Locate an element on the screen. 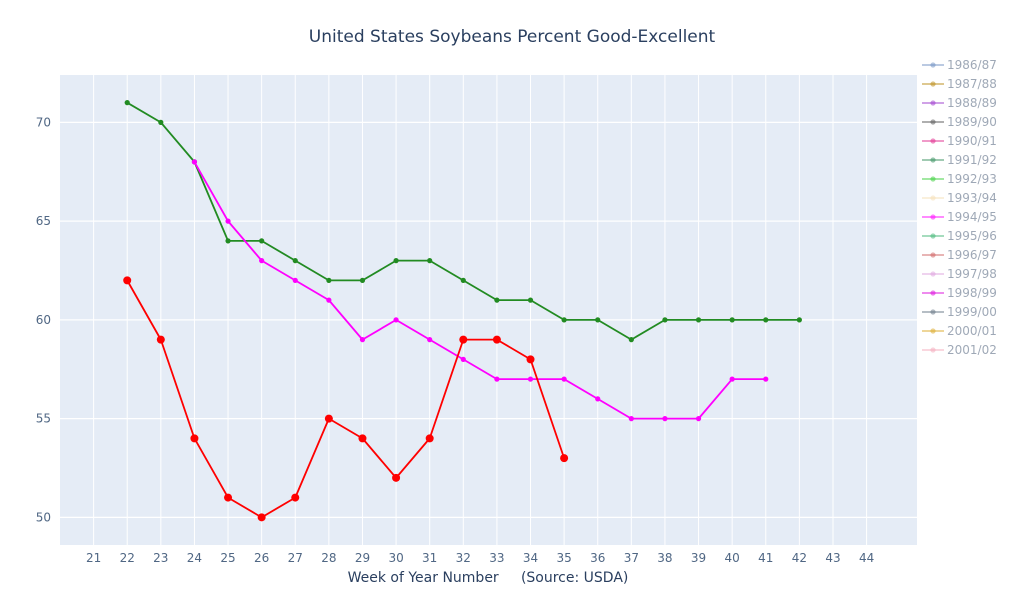  legend-item: 1990/91 is located at coordinates (959, 141).